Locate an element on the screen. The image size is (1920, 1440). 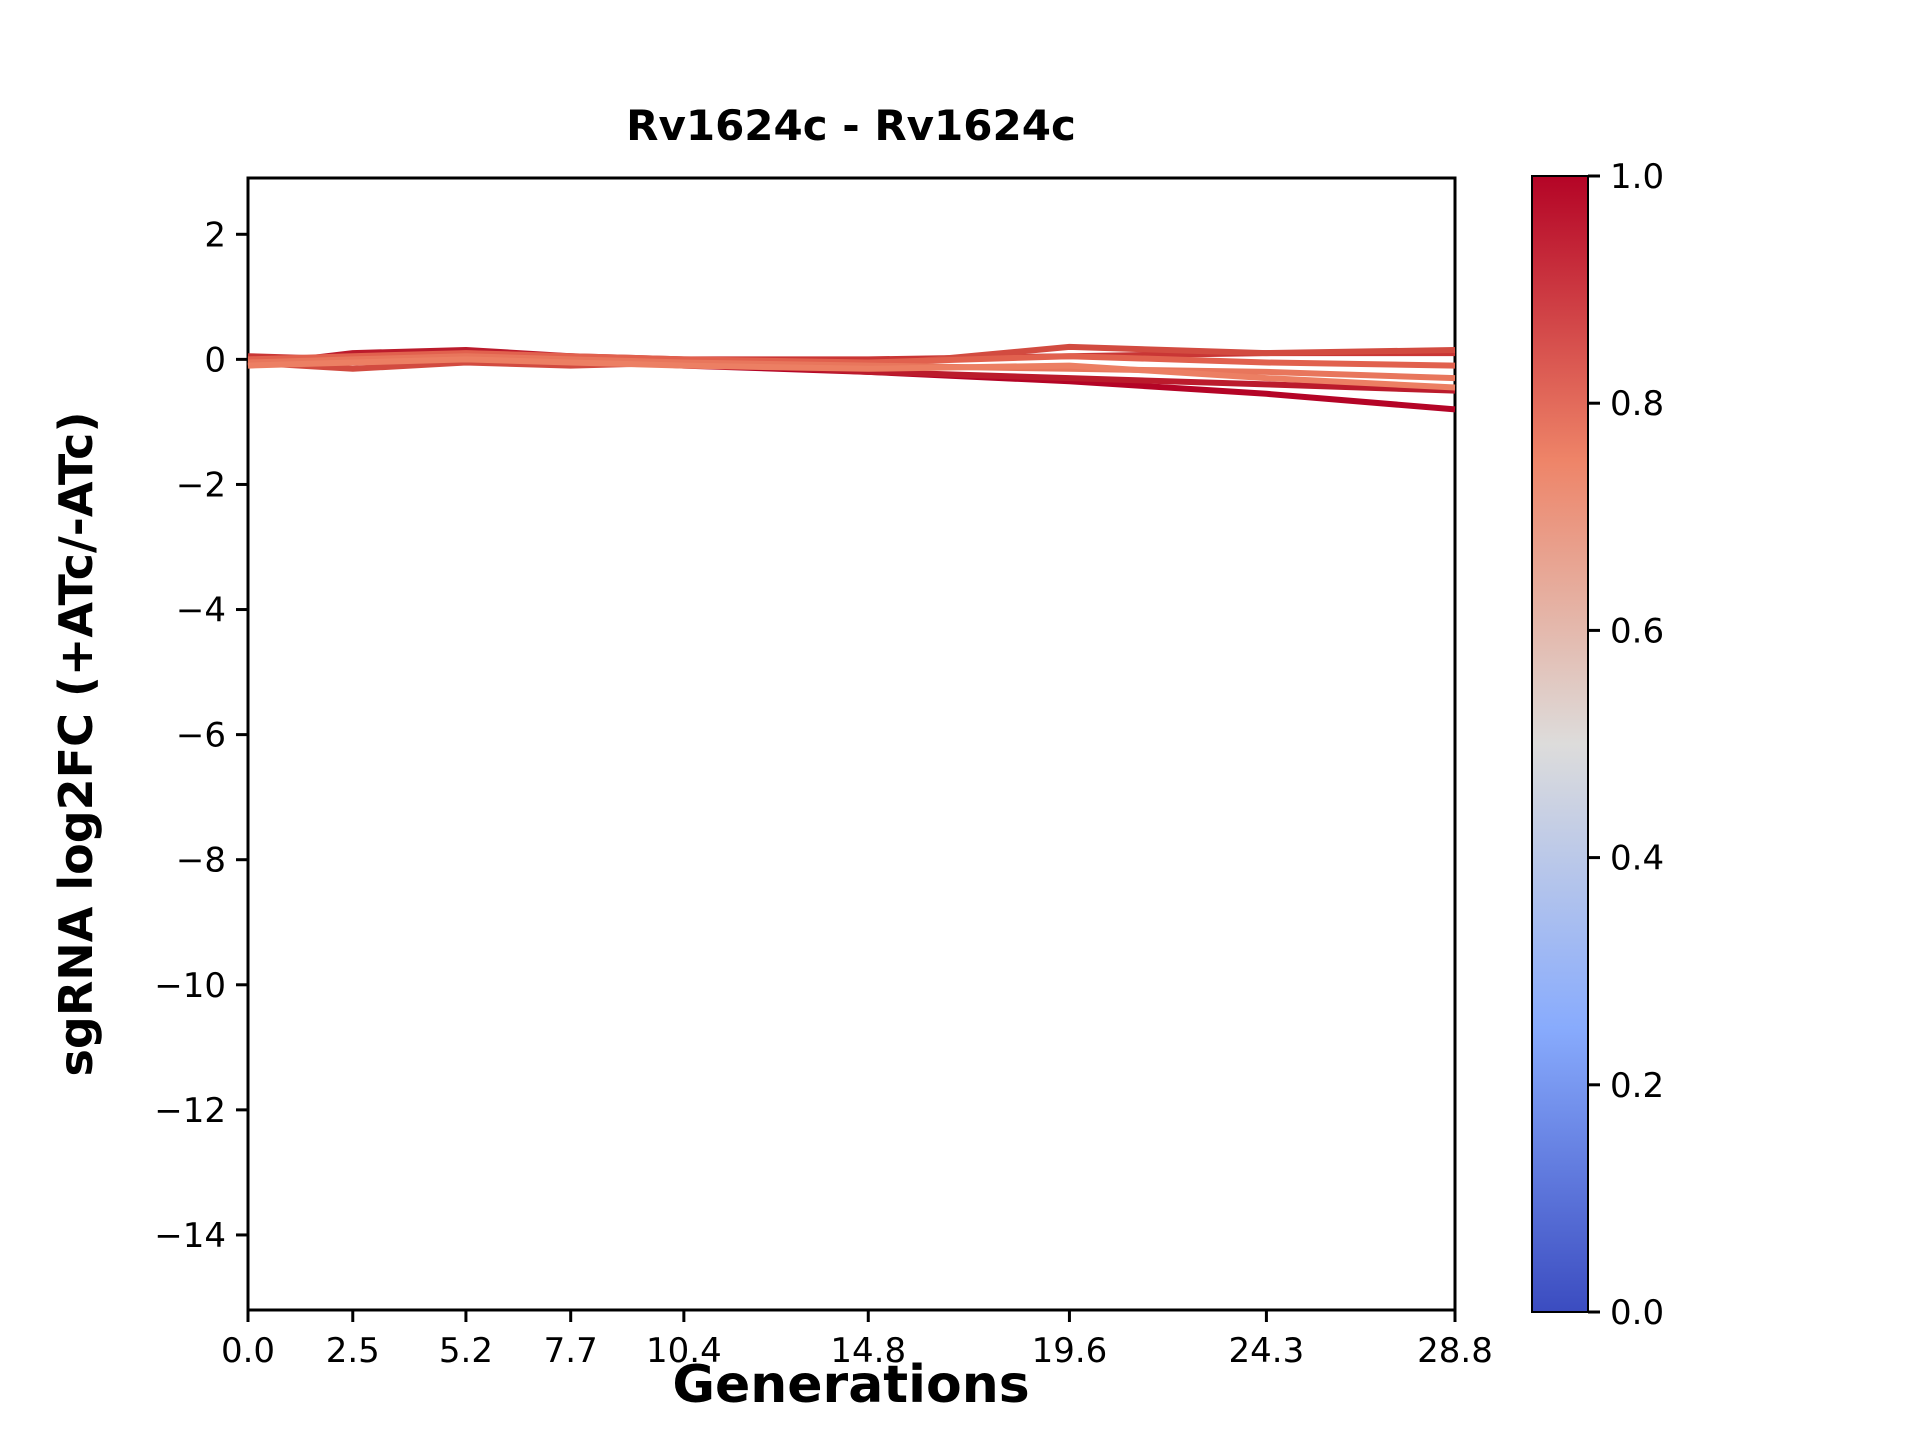
colorbar: 1.0 0.8 0.6 0.4 0.2 0.0 is located at coordinates (1597, 745).